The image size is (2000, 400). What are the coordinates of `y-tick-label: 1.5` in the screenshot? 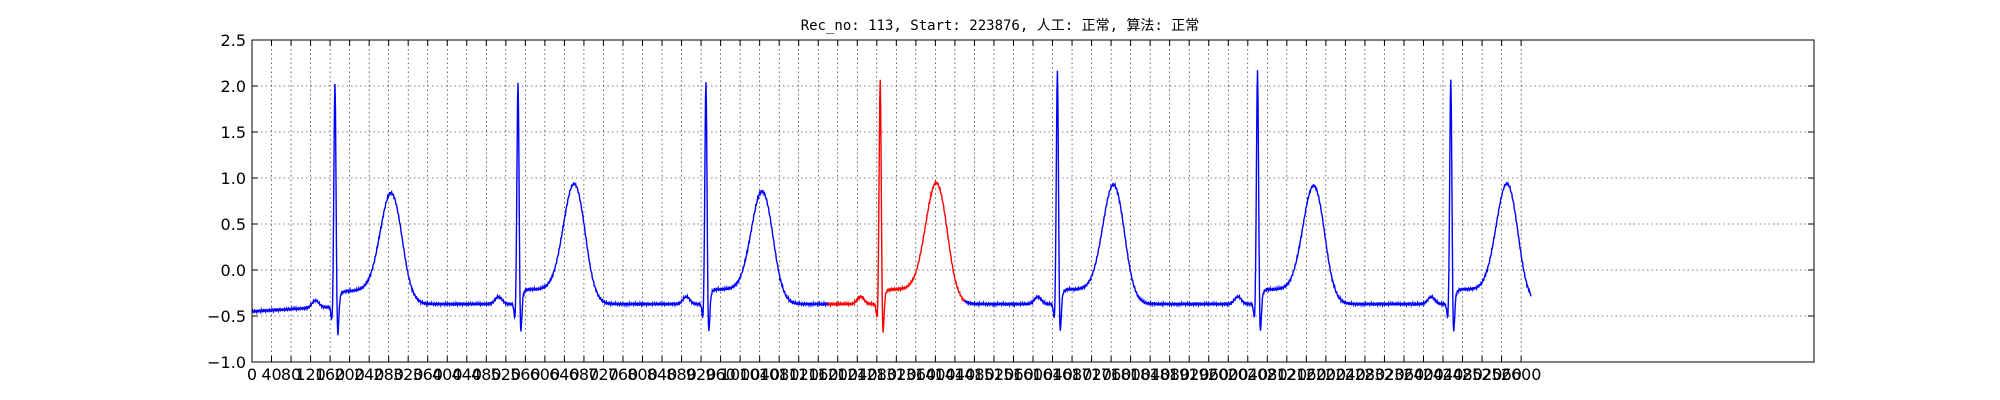 It's located at (233, 132).